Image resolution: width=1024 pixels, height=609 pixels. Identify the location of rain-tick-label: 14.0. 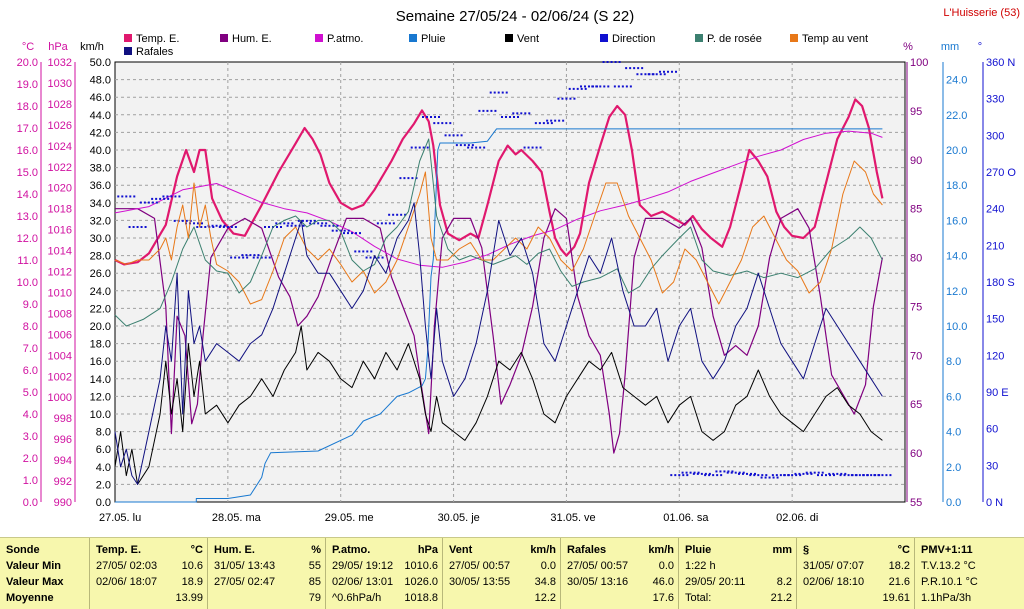
(956, 257).